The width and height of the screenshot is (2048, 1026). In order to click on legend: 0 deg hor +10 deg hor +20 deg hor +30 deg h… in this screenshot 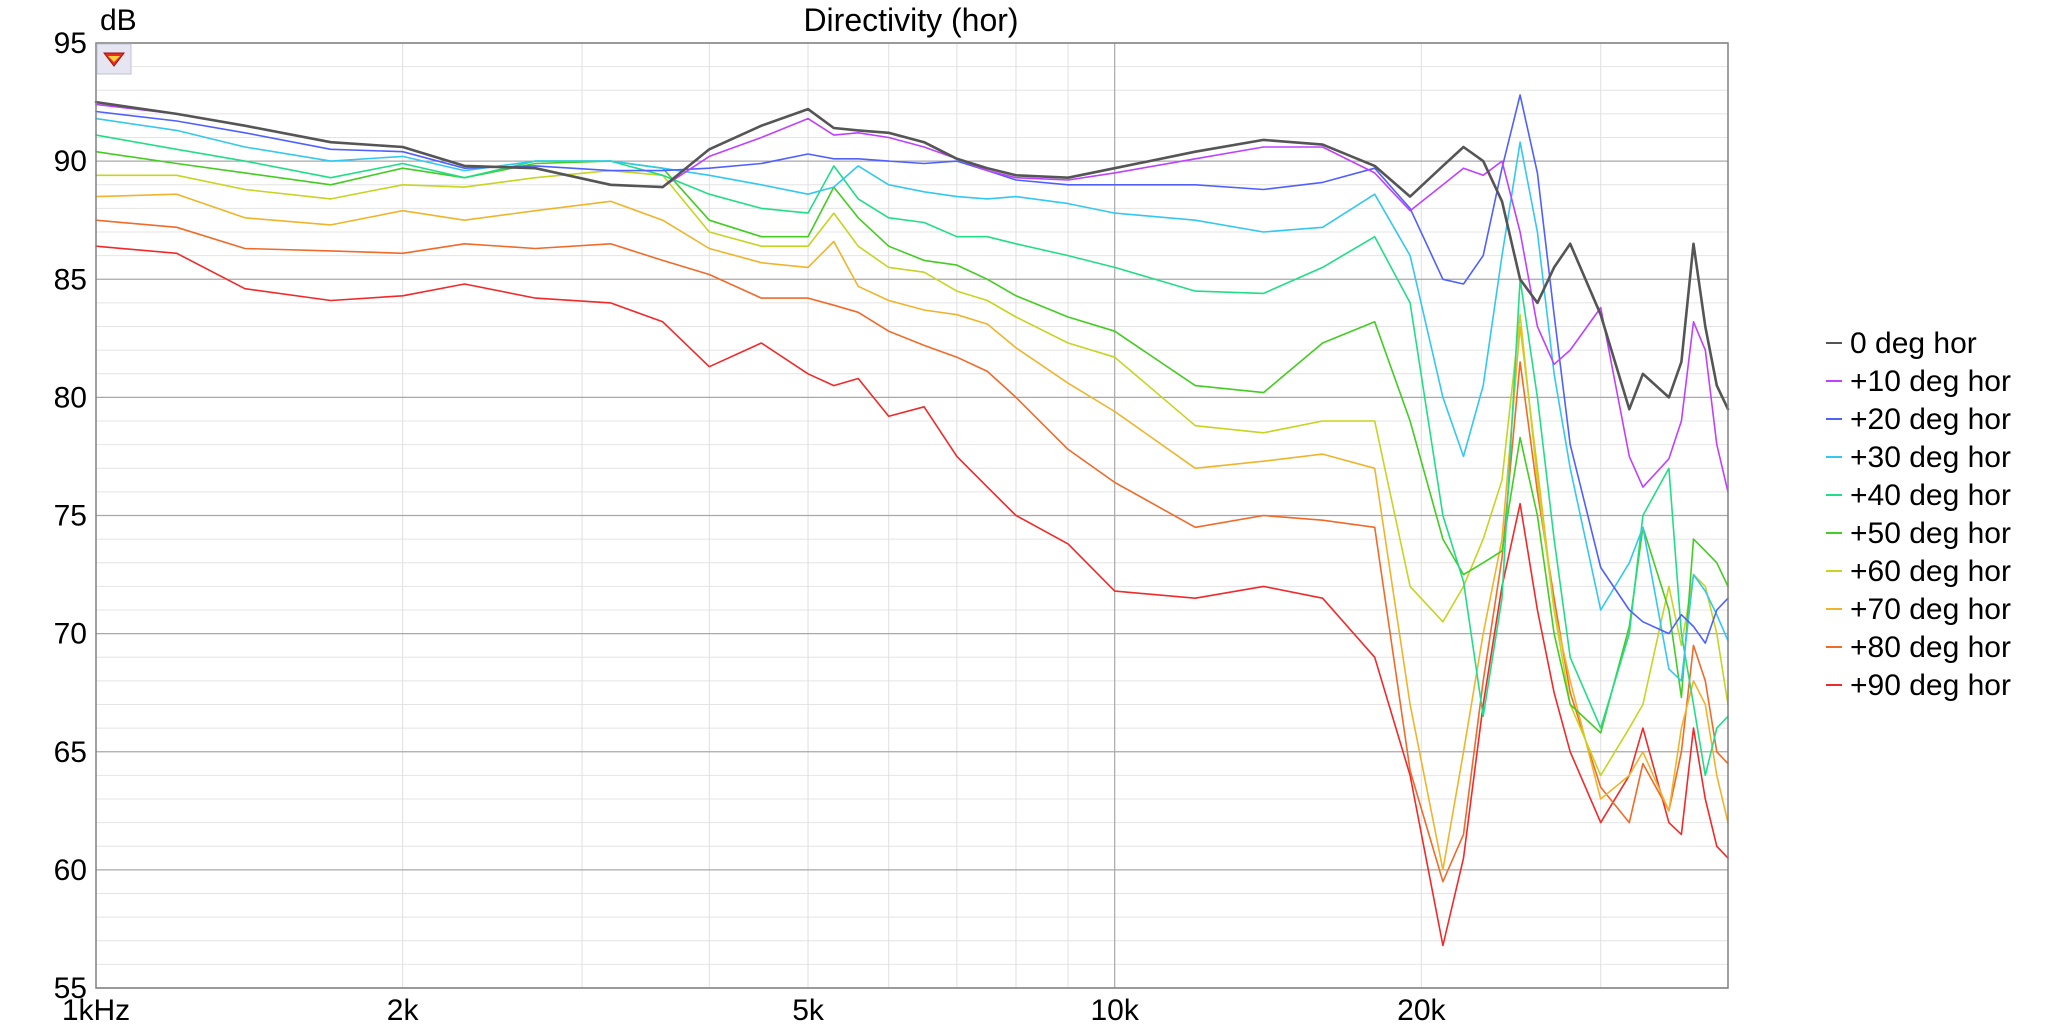, I will do `click(1918, 514)`.